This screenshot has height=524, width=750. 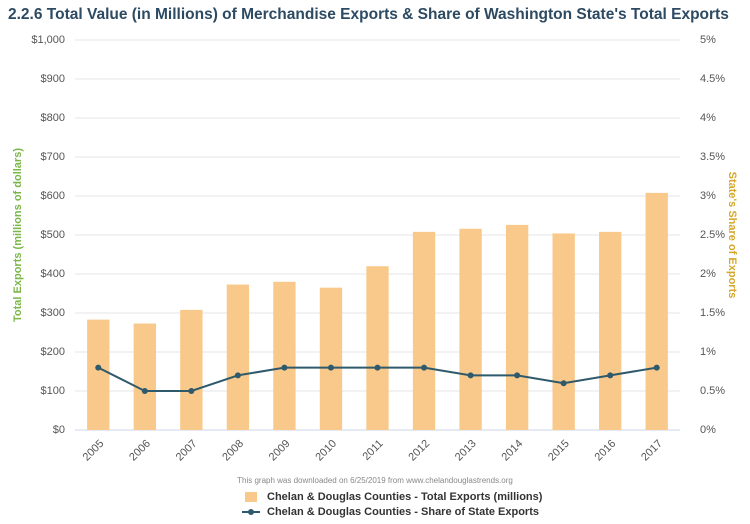 What do you see at coordinates (708, 430) in the screenshot?
I see `y2-tick-label: 0%` at bounding box center [708, 430].